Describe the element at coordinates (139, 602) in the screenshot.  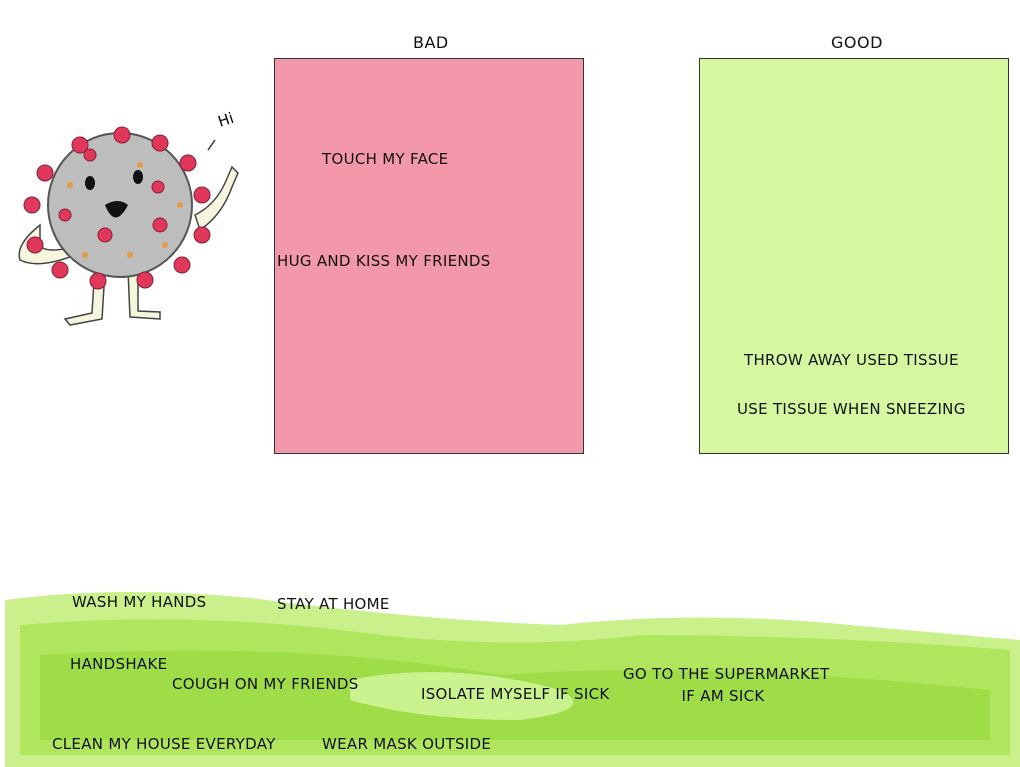
I see `draggable-card: WASH MY HANDS` at that location.